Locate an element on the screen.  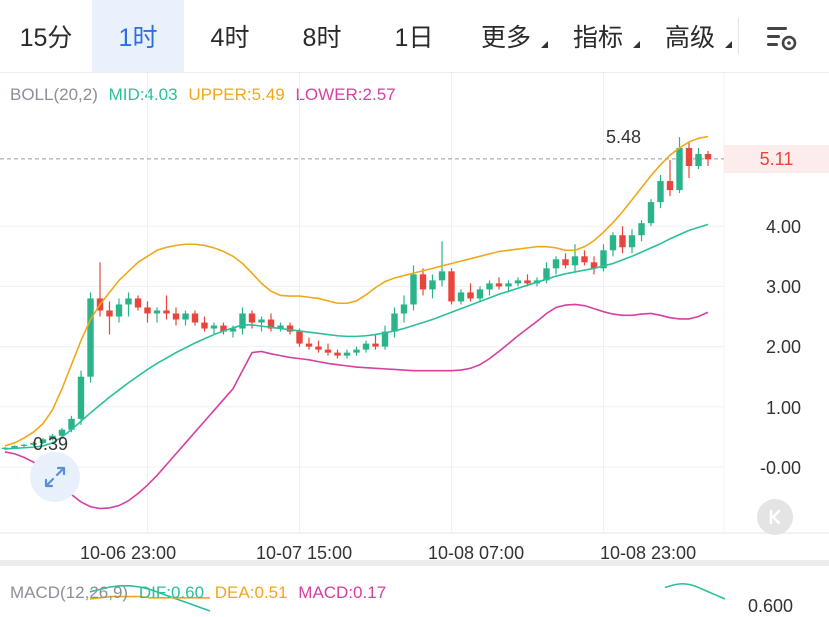
y-axis-label: 3.00 is located at coordinates (783, 287).